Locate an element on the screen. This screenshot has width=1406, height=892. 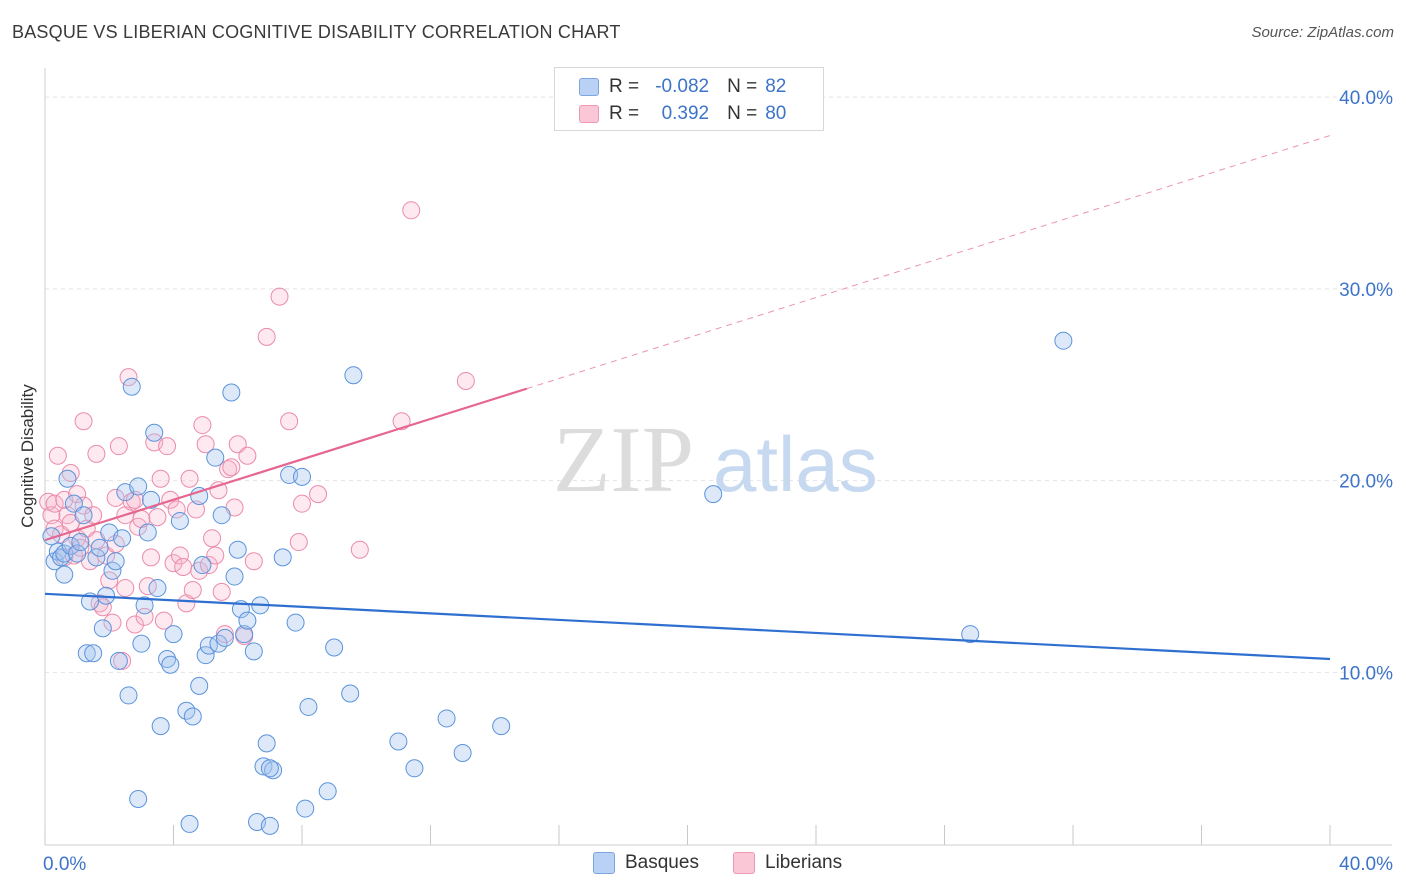
watermark-atlas: atlas is located at coordinates (795, 464).